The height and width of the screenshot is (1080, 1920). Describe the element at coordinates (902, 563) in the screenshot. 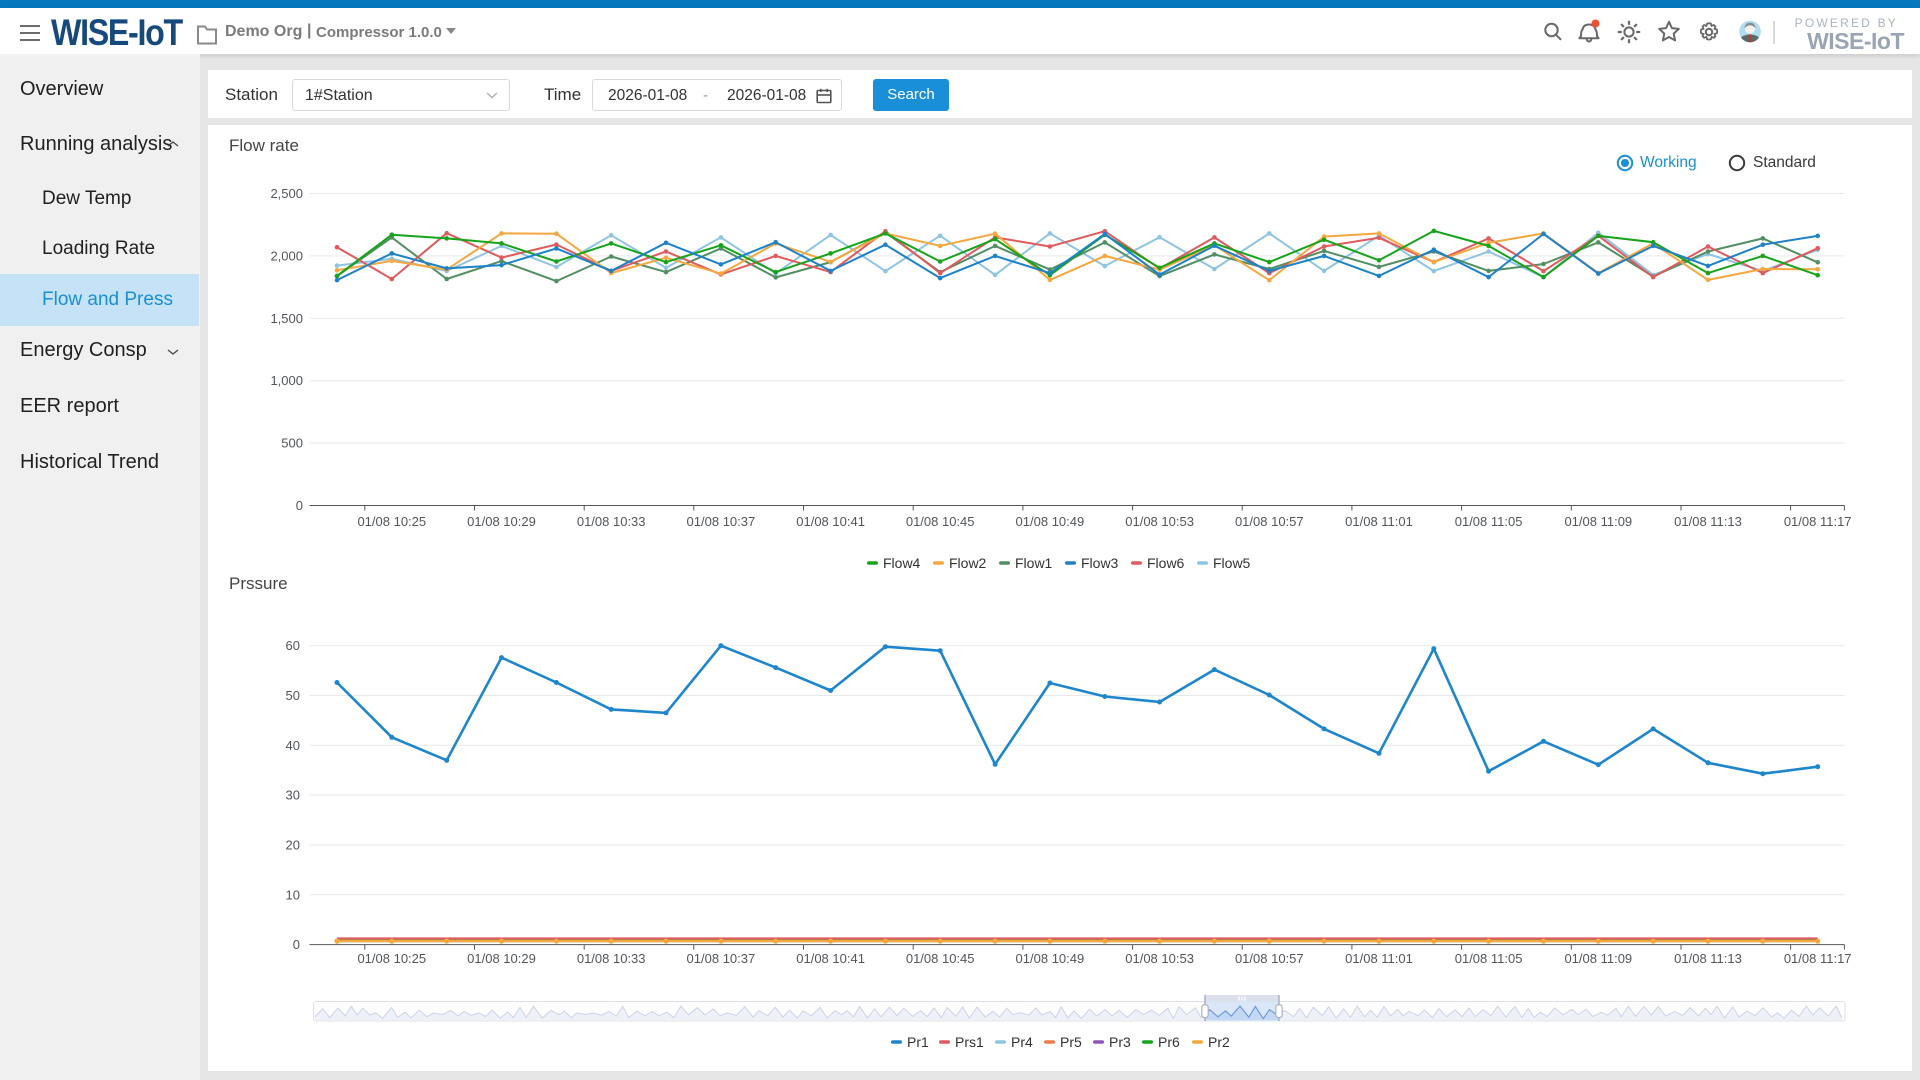

I see `svg-text: Flow4` at that location.